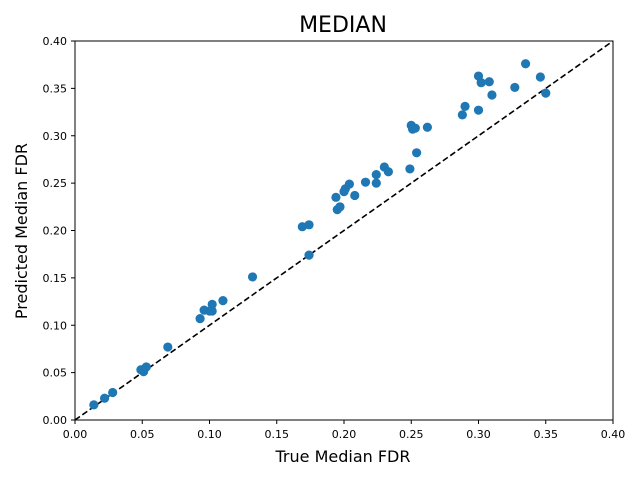  Describe the element at coordinates (209, 434) in the screenshot. I see `x-tick-label: 0.10` at that location.